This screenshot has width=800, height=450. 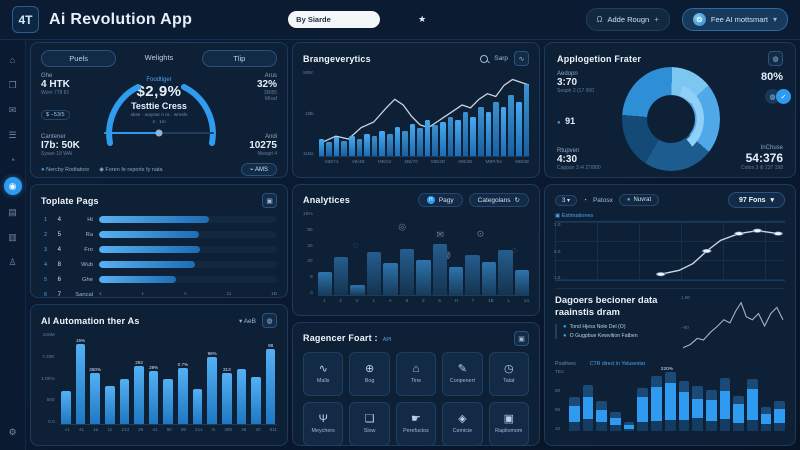 What do you see at coordinates (416, 424) in the screenshot?
I see `feature-card-perefuctos: ☛ Perefuctos` at bounding box center [416, 424].